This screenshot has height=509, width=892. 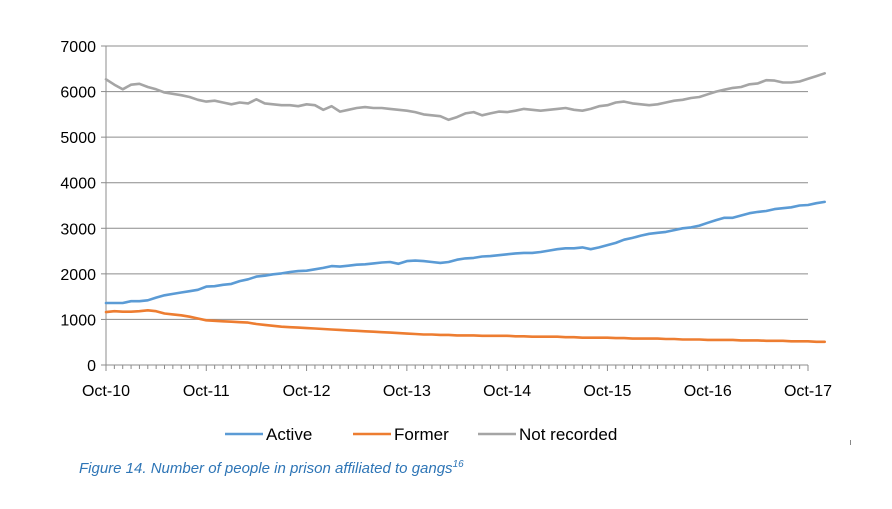 What do you see at coordinates (708, 391) in the screenshot?
I see `x-tick-label: Oct-16` at bounding box center [708, 391].